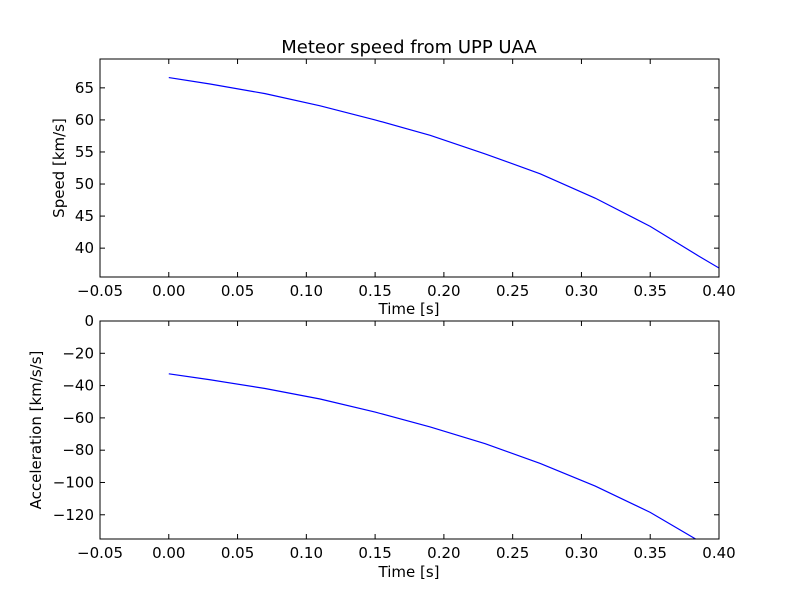  I want to click on speed-plot-x-tick-label: 0.05, so click(237, 291).